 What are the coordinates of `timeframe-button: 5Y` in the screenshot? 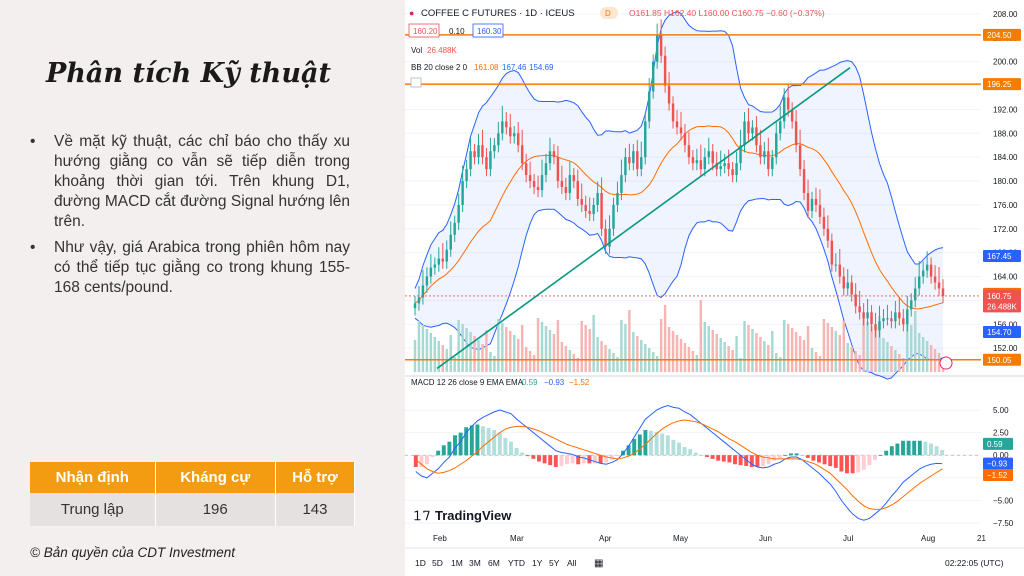 It's located at (554, 563).